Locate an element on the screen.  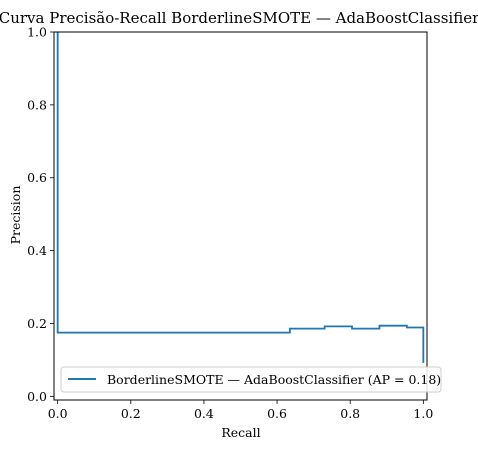
legend-box is located at coordinates (251, 379).